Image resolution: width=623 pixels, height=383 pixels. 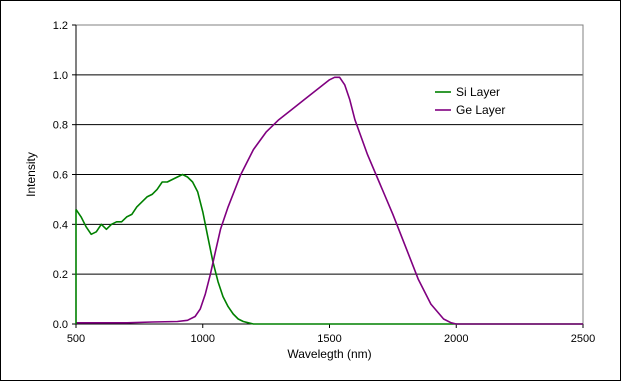 I want to click on x-tick-label: 2500, so click(x=583, y=339).